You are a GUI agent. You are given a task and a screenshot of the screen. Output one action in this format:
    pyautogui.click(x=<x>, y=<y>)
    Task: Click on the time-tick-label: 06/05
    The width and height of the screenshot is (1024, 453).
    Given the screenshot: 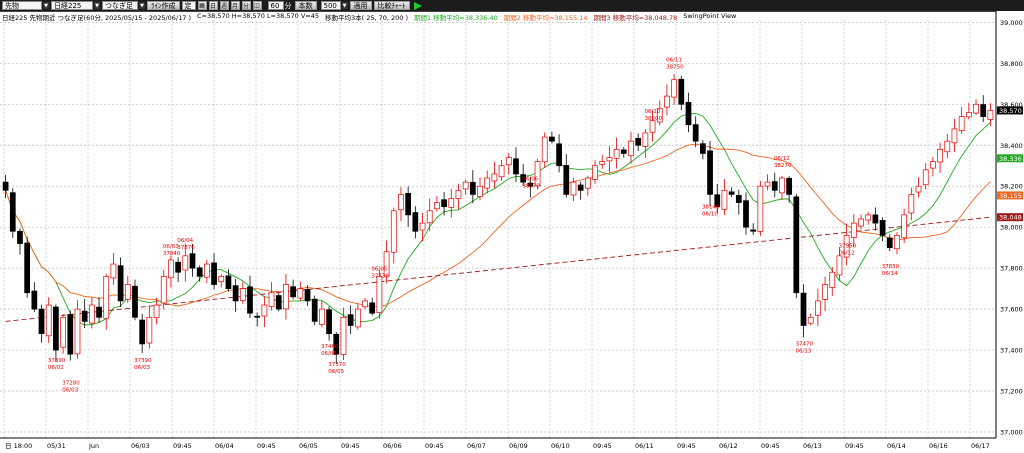 What is the action you would take?
    pyautogui.click(x=308, y=446)
    